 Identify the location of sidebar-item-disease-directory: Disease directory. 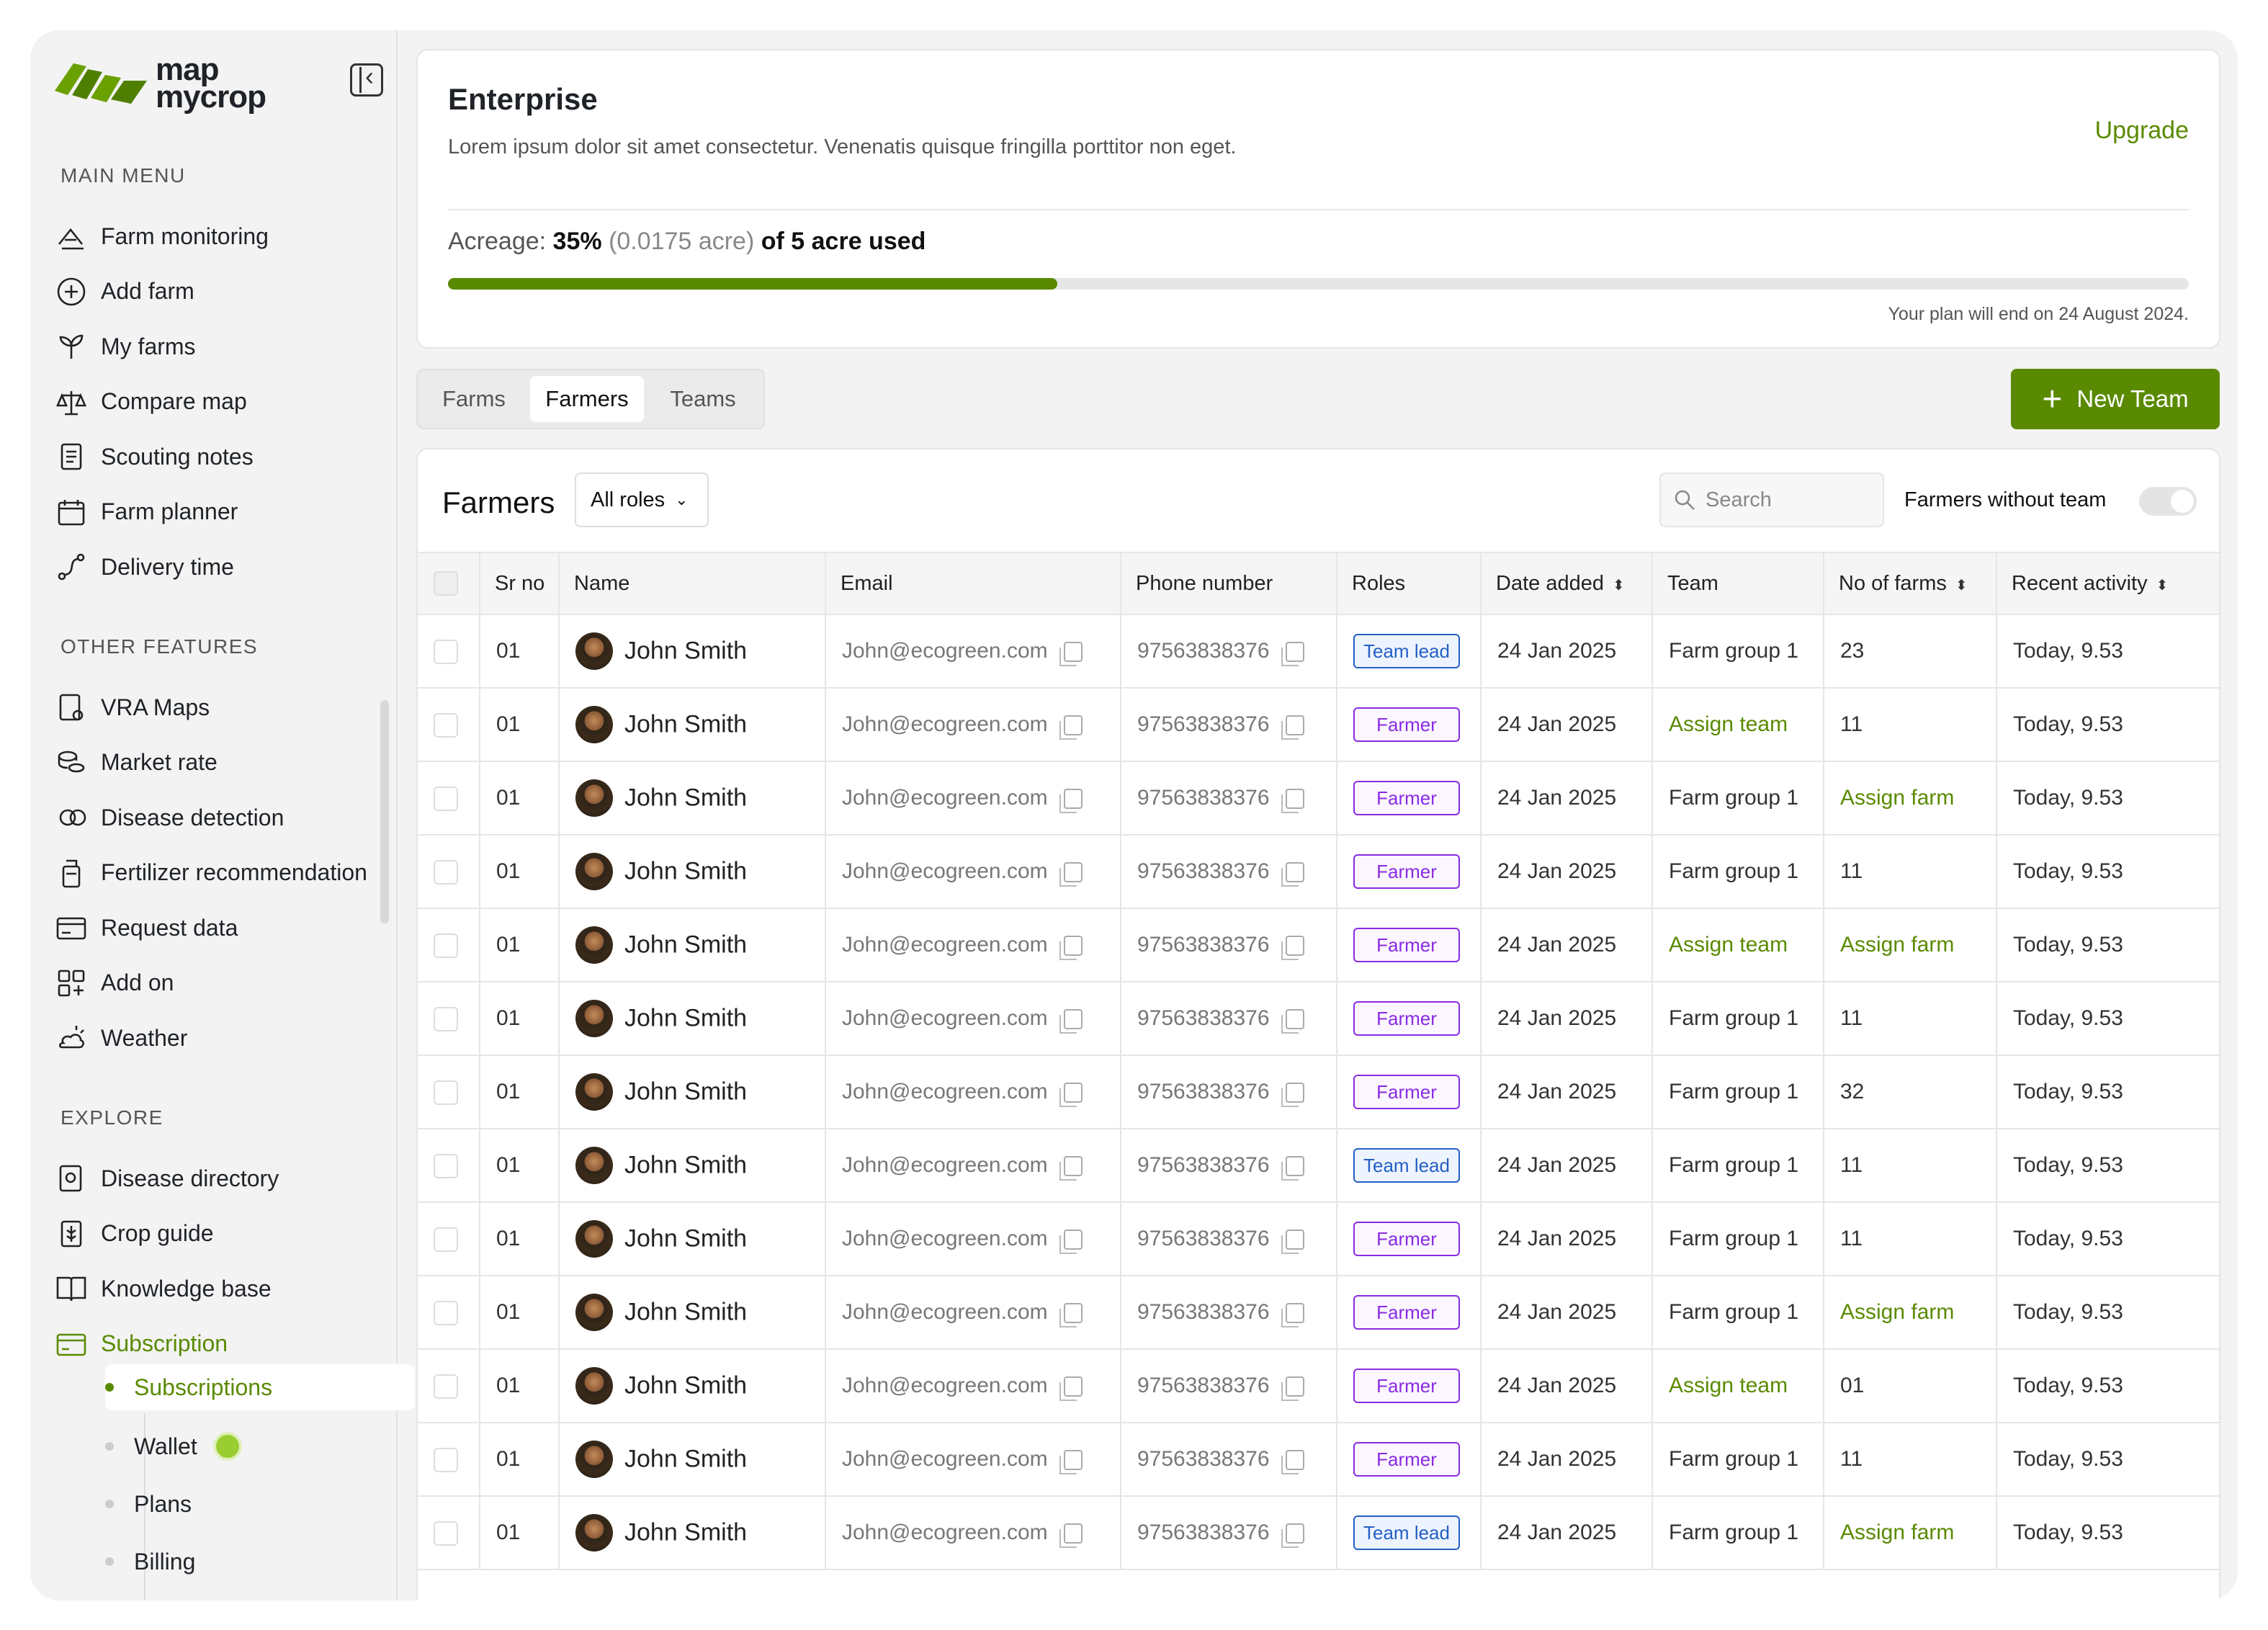
(213, 1178).